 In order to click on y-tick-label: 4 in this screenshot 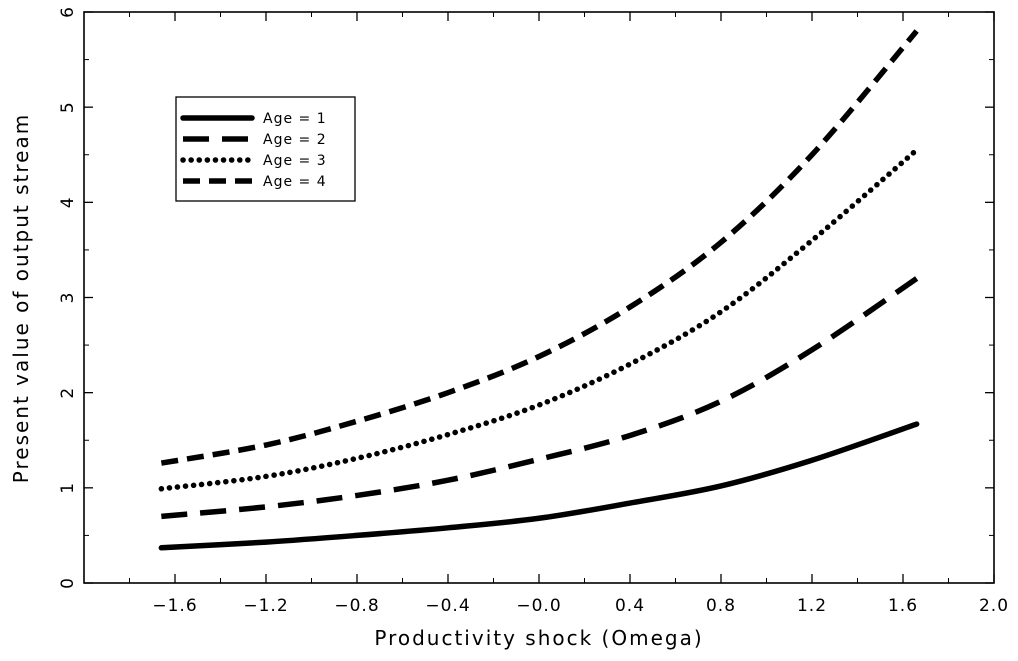, I will do `click(68, 202)`.